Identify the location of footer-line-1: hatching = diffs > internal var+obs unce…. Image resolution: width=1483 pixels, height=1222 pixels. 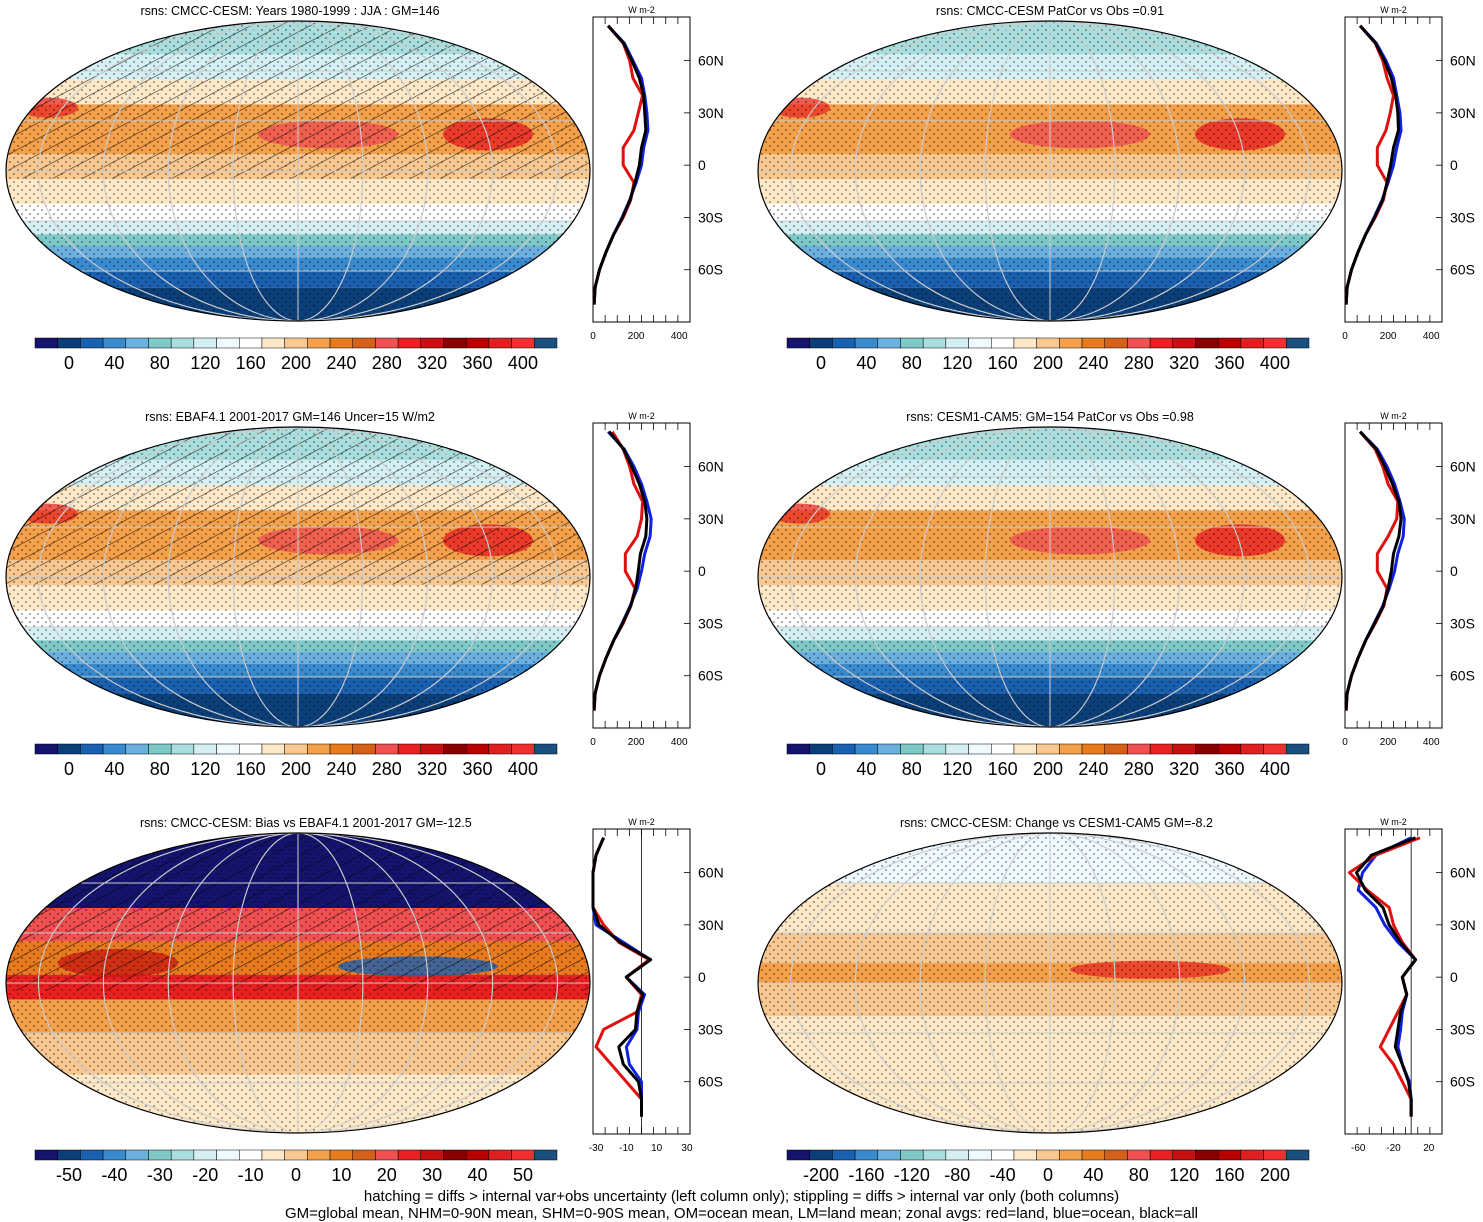
(741, 1196).